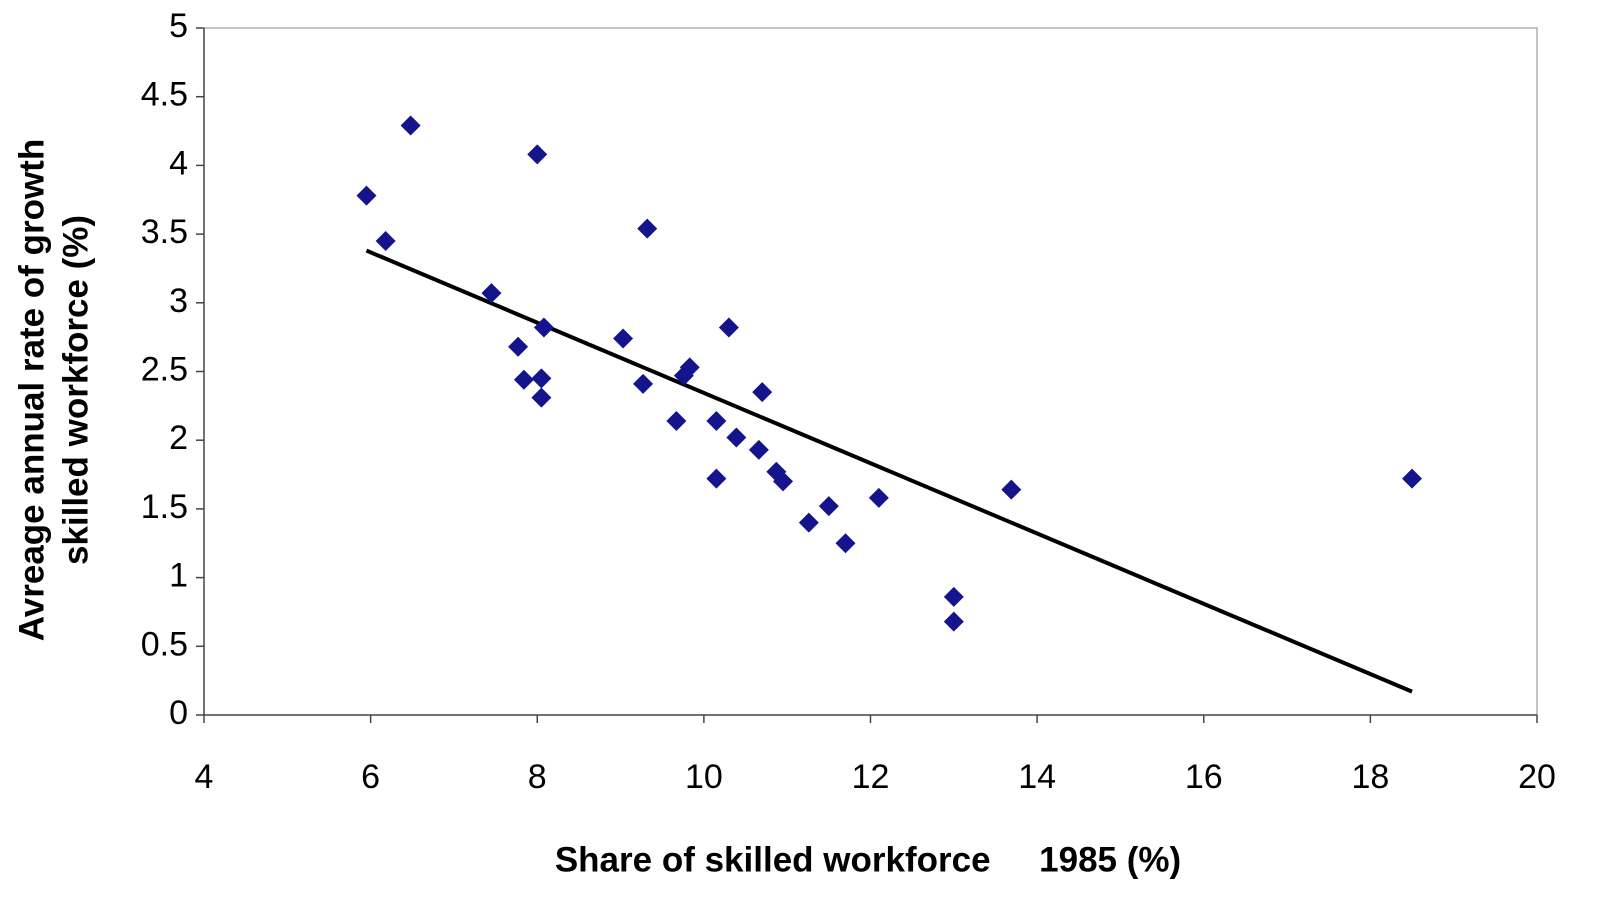 The image size is (1619, 920). Describe the element at coordinates (178, 163) in the screenshot. I see `y-tick-label: 4` at that location.